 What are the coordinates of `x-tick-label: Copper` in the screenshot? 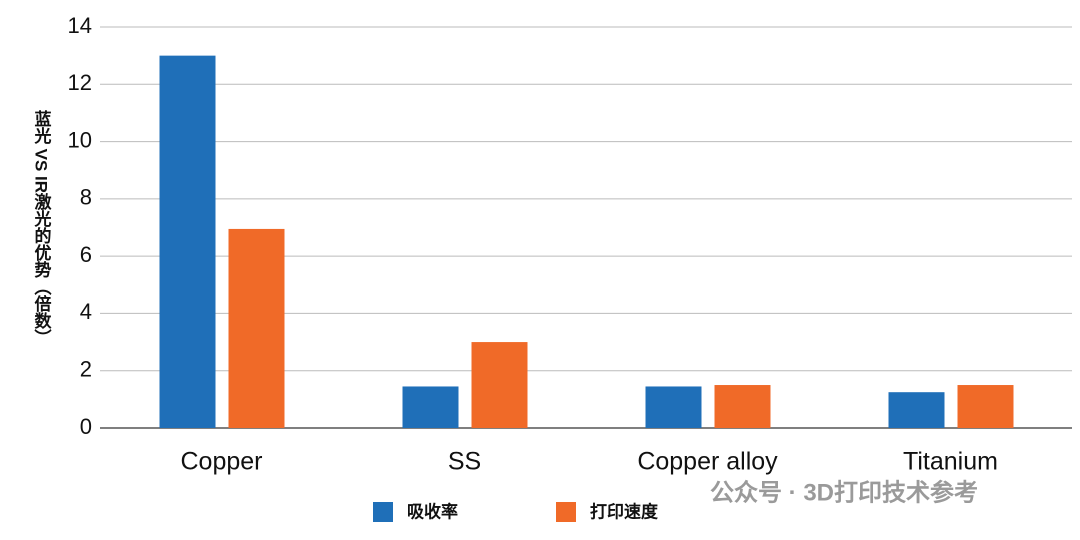 It's located at (222, 462).